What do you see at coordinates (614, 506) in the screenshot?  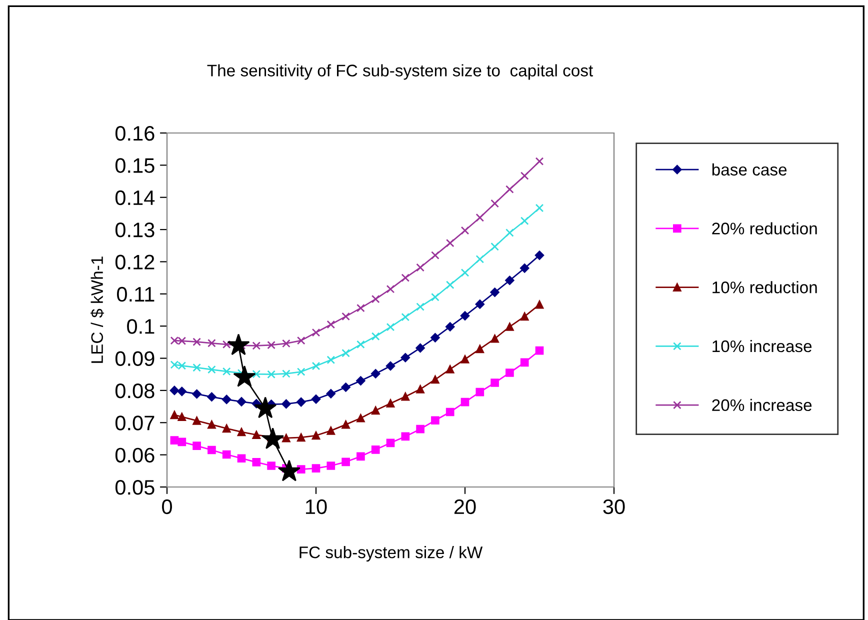 I see `x-tick-label: 30` at bounding box center [614, 506].